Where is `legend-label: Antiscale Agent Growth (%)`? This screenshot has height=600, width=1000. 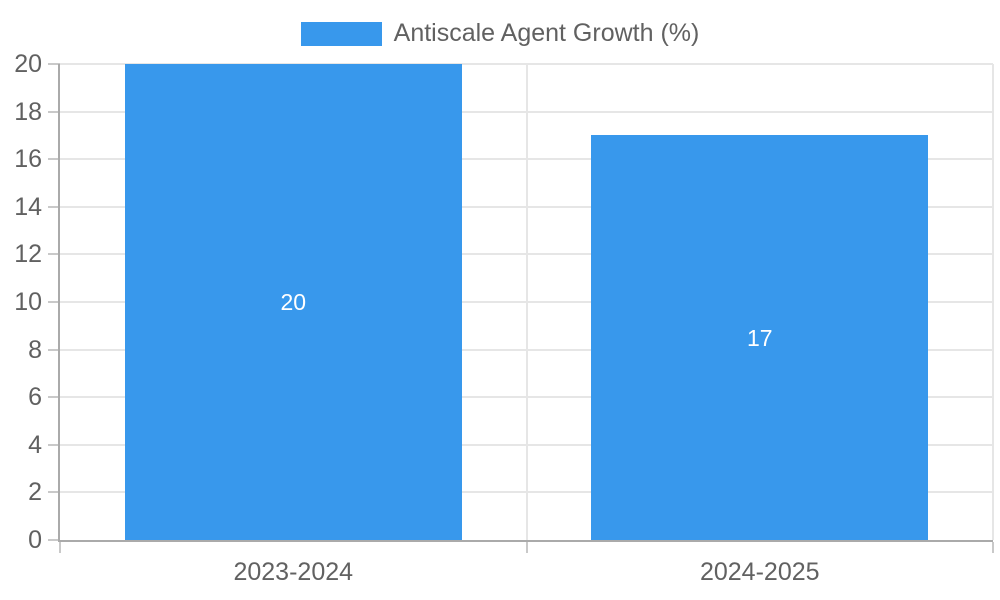
legend-label: Antiscale Agent Growth (%) is located at coordinates (546, 33).